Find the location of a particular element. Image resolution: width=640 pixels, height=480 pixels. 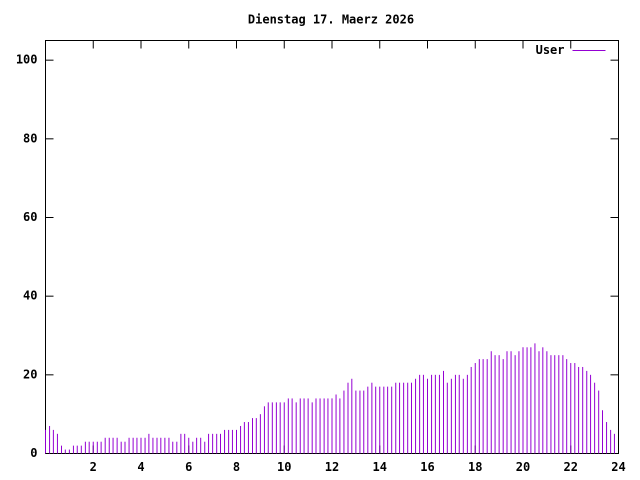

y-tick-label: 60 is located at coordinates (30, 217).